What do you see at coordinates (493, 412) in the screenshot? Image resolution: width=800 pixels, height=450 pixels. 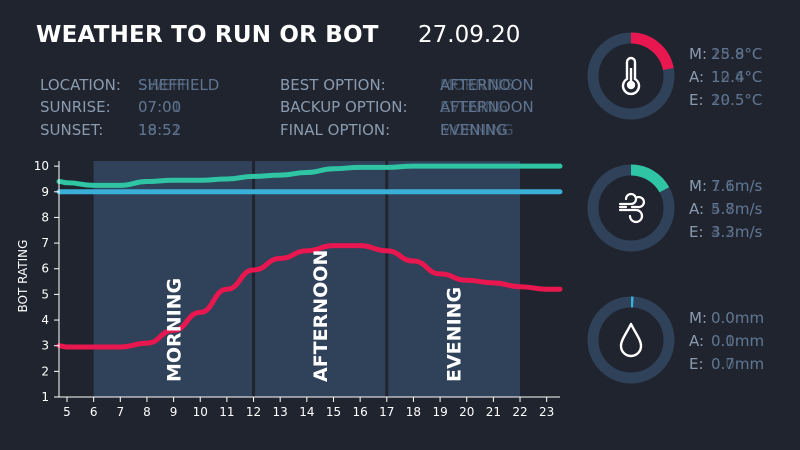 I see `x-tick-label: 21` at bounding box center [493, 412].